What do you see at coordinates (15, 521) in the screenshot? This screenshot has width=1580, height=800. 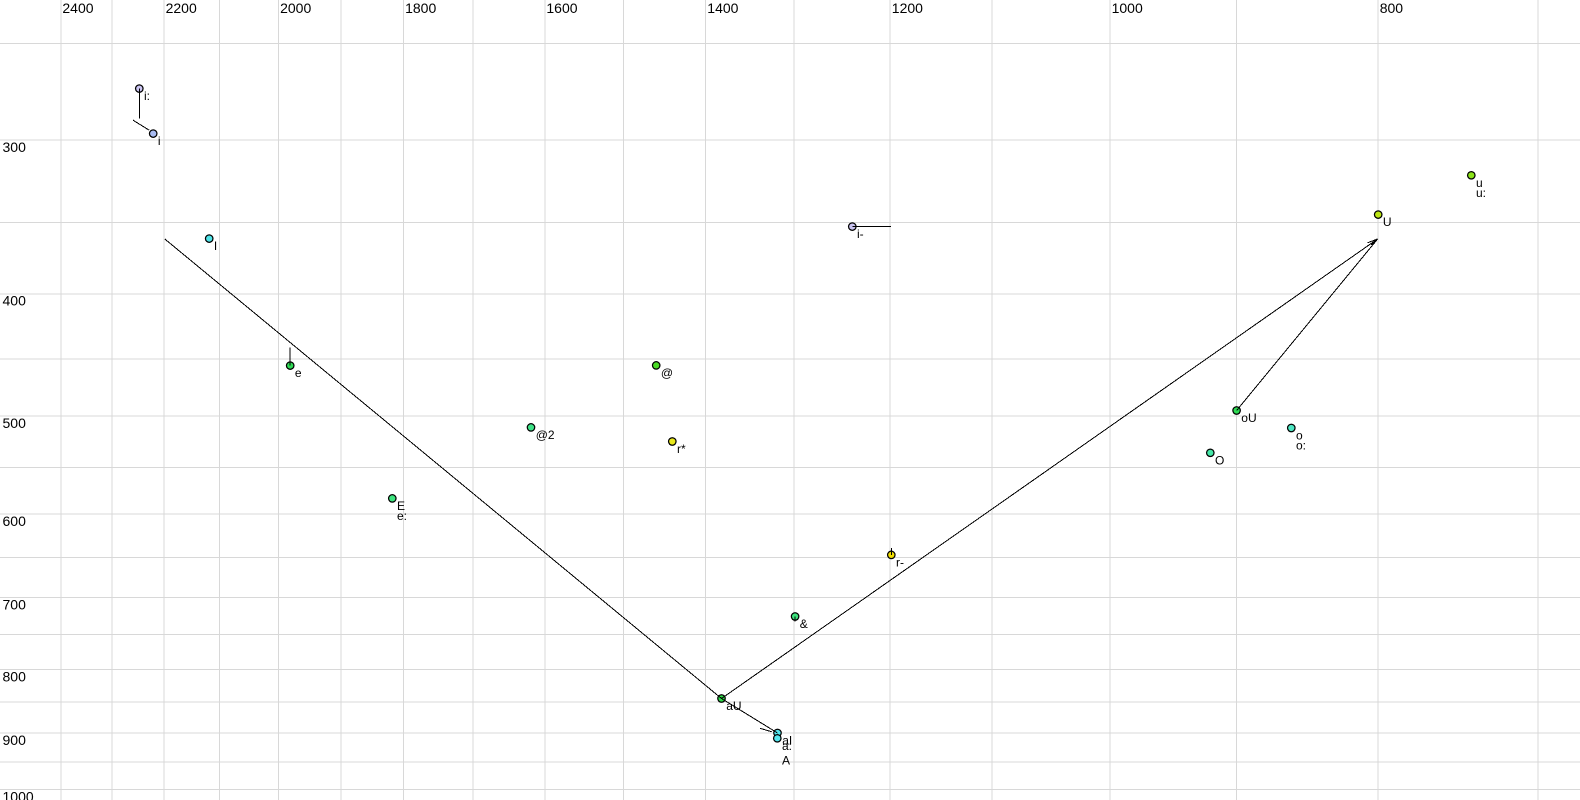 I see `svg-text: 600` at bounding box center [15, 521].